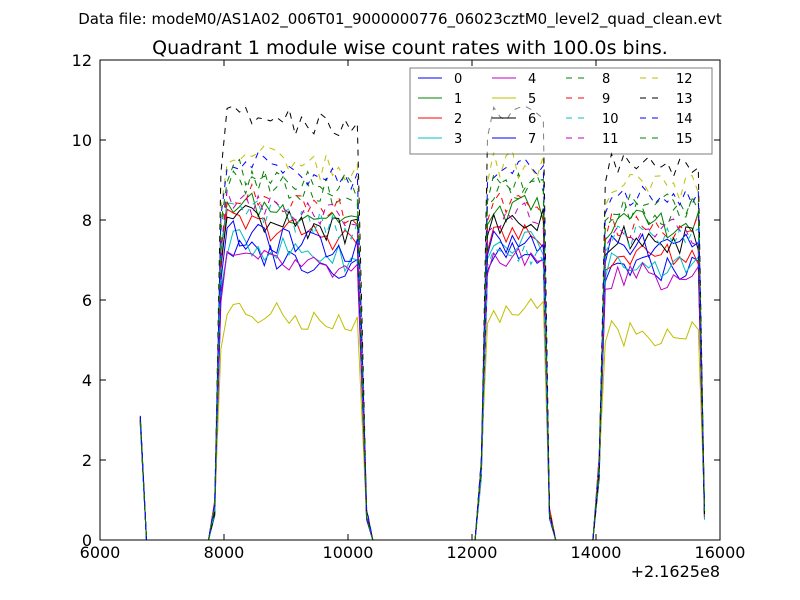 This screenshot has width=800, height=600. I want to click on legend-label-14: 14, so click(684, 119).